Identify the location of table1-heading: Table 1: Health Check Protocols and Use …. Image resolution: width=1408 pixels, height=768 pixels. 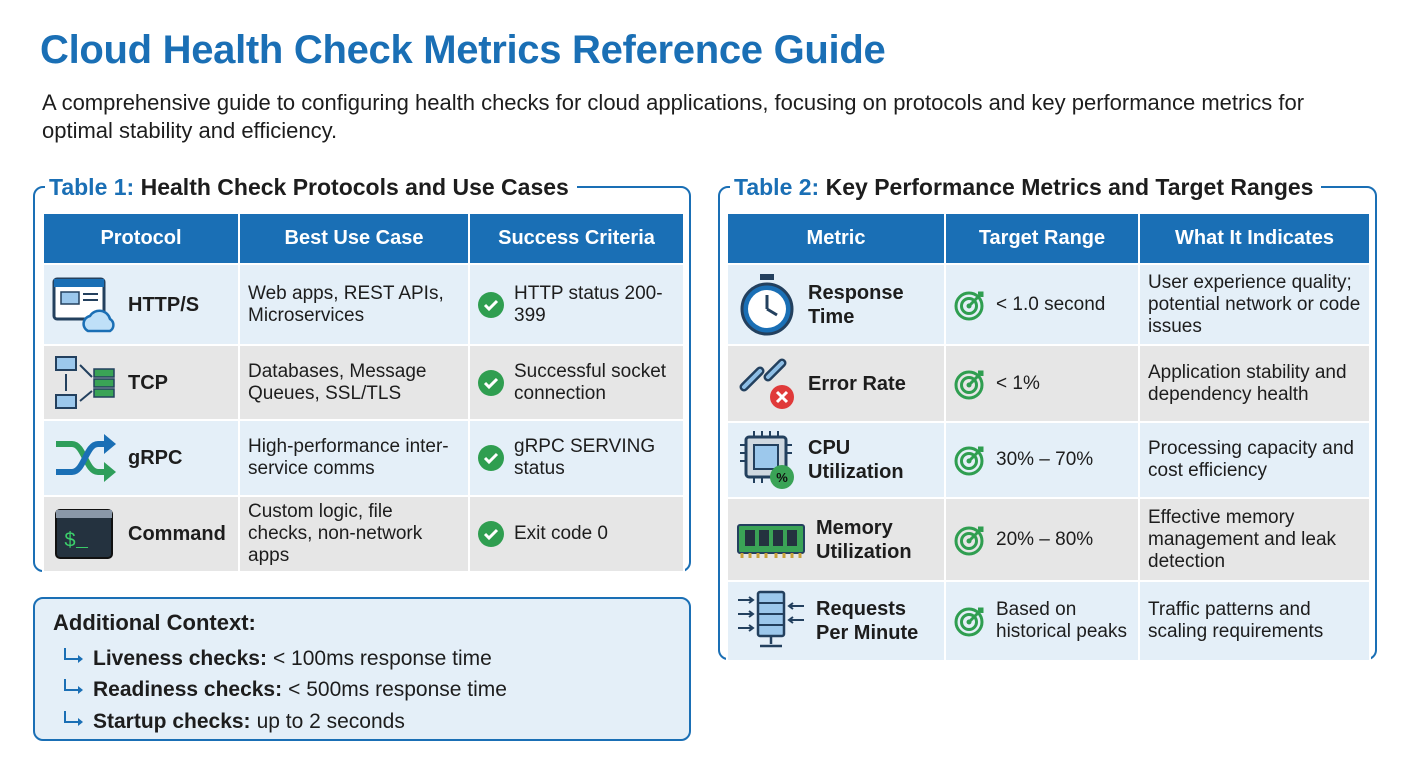
(311, 187).